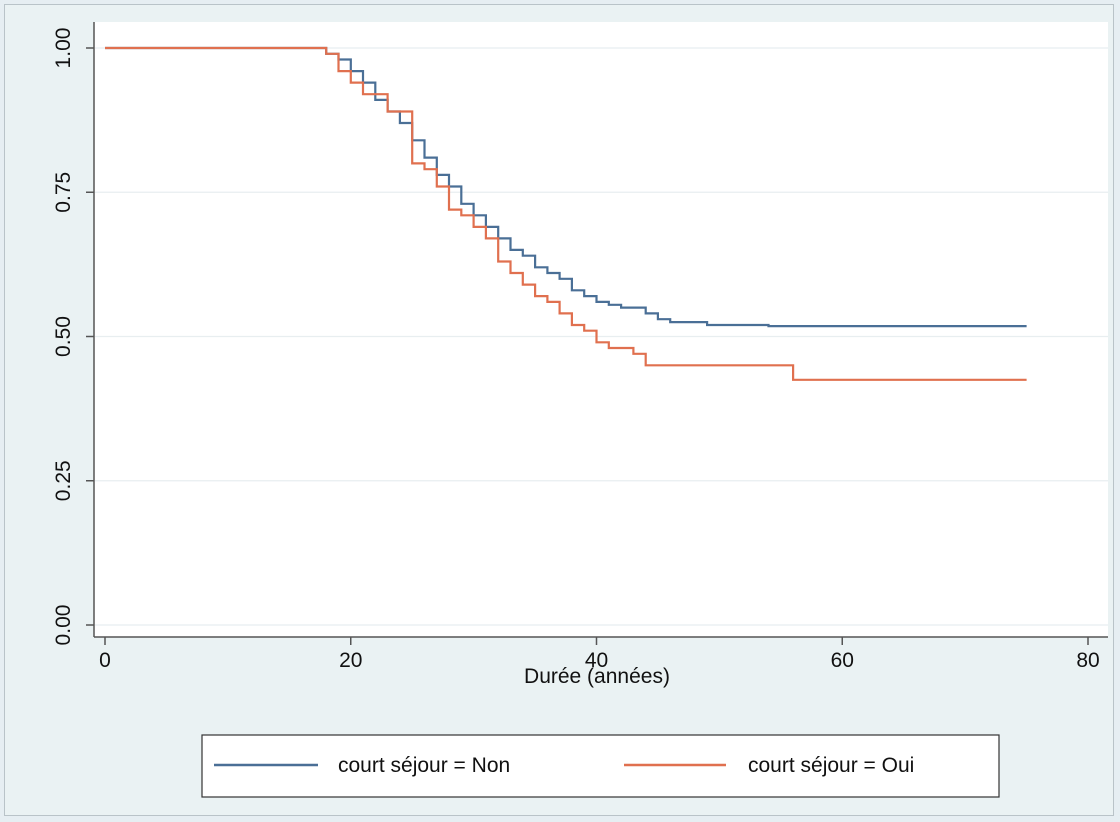 The height and width of the screenshot is (822, 1120). I want to click on legend-label-non: court séjour = Non, so click(424, 765).